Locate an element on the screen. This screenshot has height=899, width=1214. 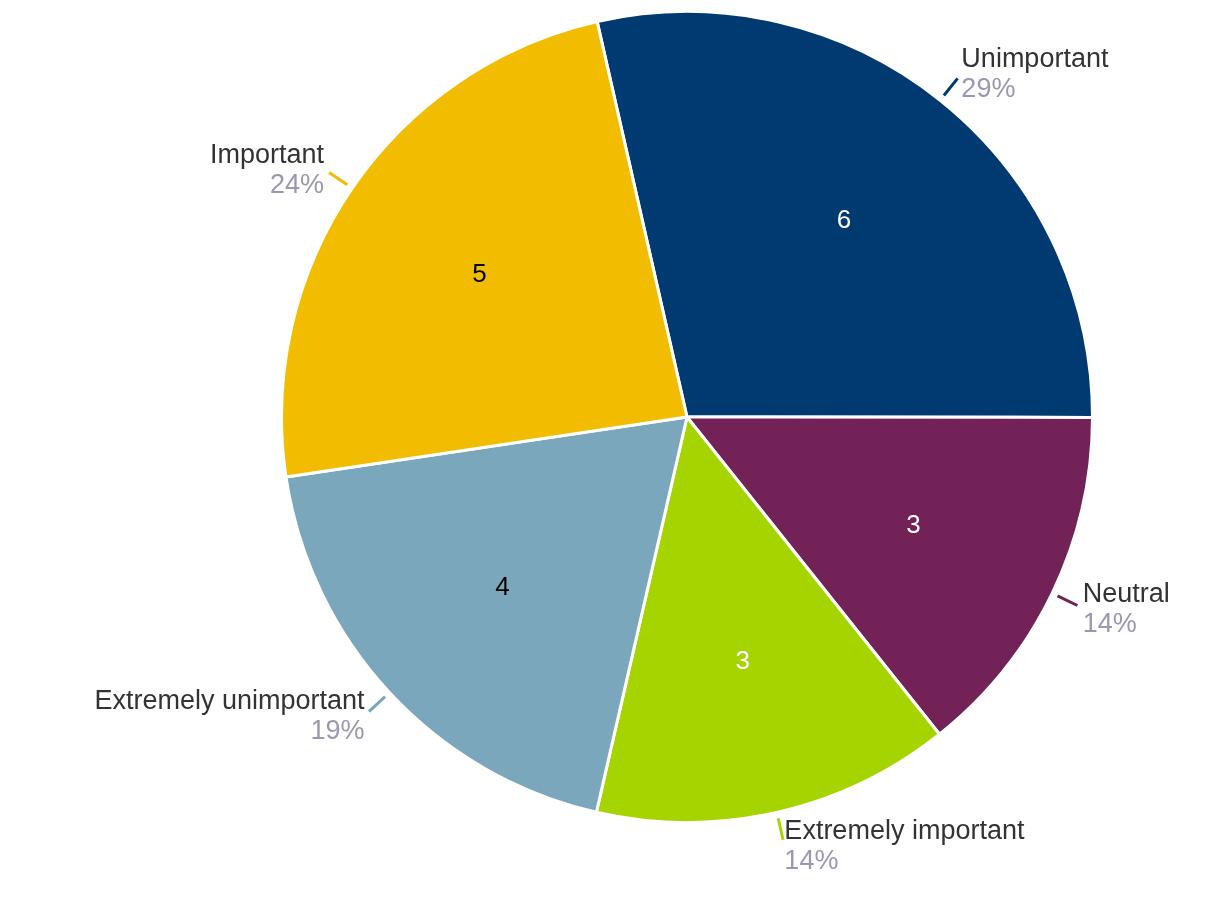
slice-label: Extremely unimportant is located at coordinates (230, 700).